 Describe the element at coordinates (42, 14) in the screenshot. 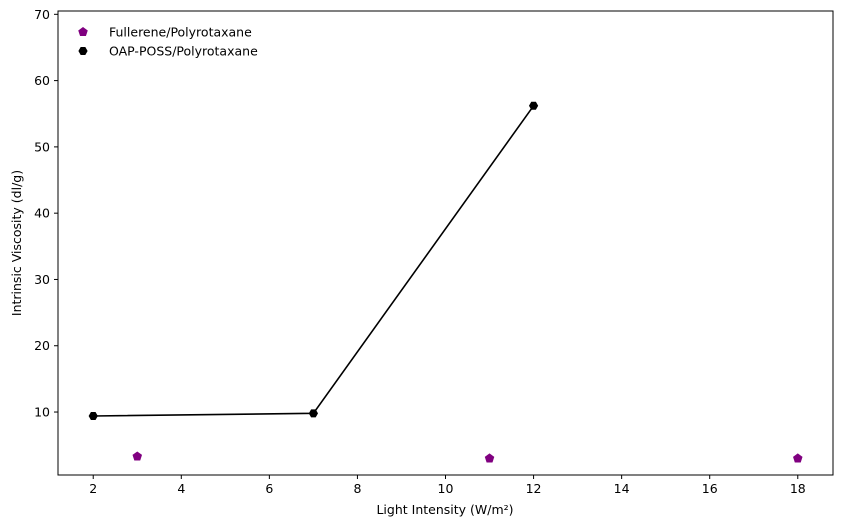

I see `y-tick-label: 70` at that location.